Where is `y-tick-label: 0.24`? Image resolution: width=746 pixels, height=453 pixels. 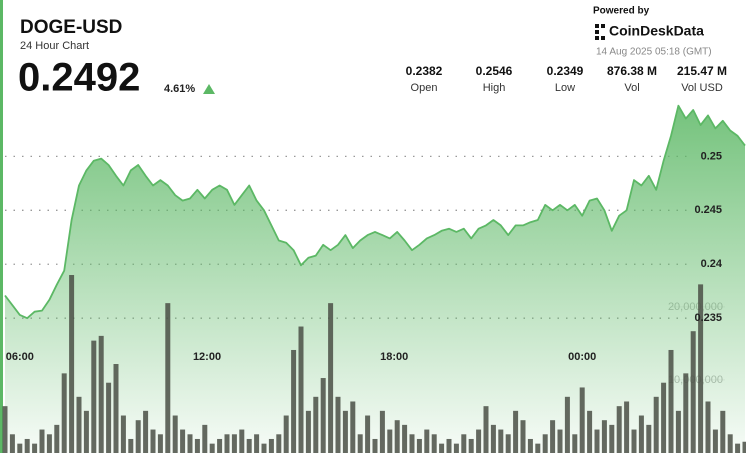 y-tick-label: 0.24 is located at coordinates (712, 264).